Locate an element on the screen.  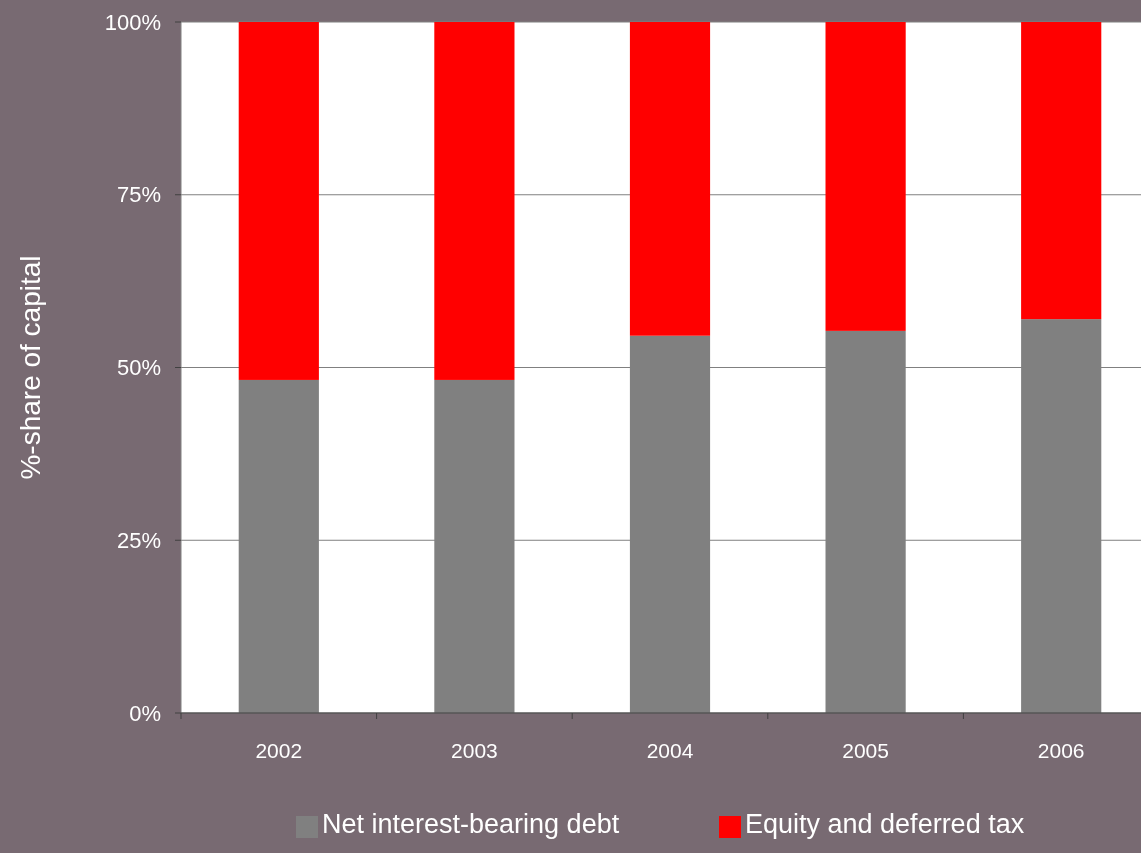
x-tick-label: 2002 is located at coordinates (279, 750).